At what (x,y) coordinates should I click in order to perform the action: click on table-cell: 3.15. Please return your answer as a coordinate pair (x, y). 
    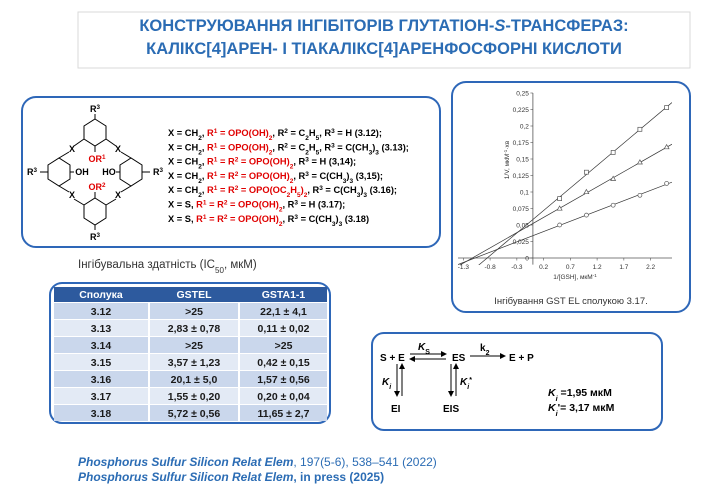
    Looking at the image, I should click on (101, 363).